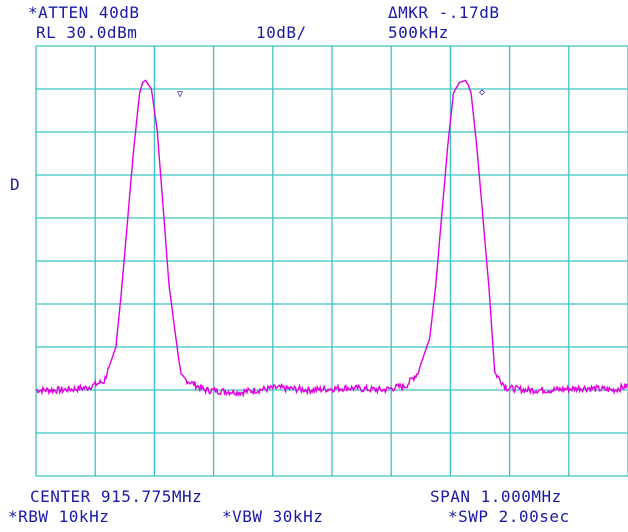  What do you see at coordinates (273, 516) in the screenshot?
I see `video-bandwidth-readout: *VBW 30kHz` at bounding box center [273, 516].